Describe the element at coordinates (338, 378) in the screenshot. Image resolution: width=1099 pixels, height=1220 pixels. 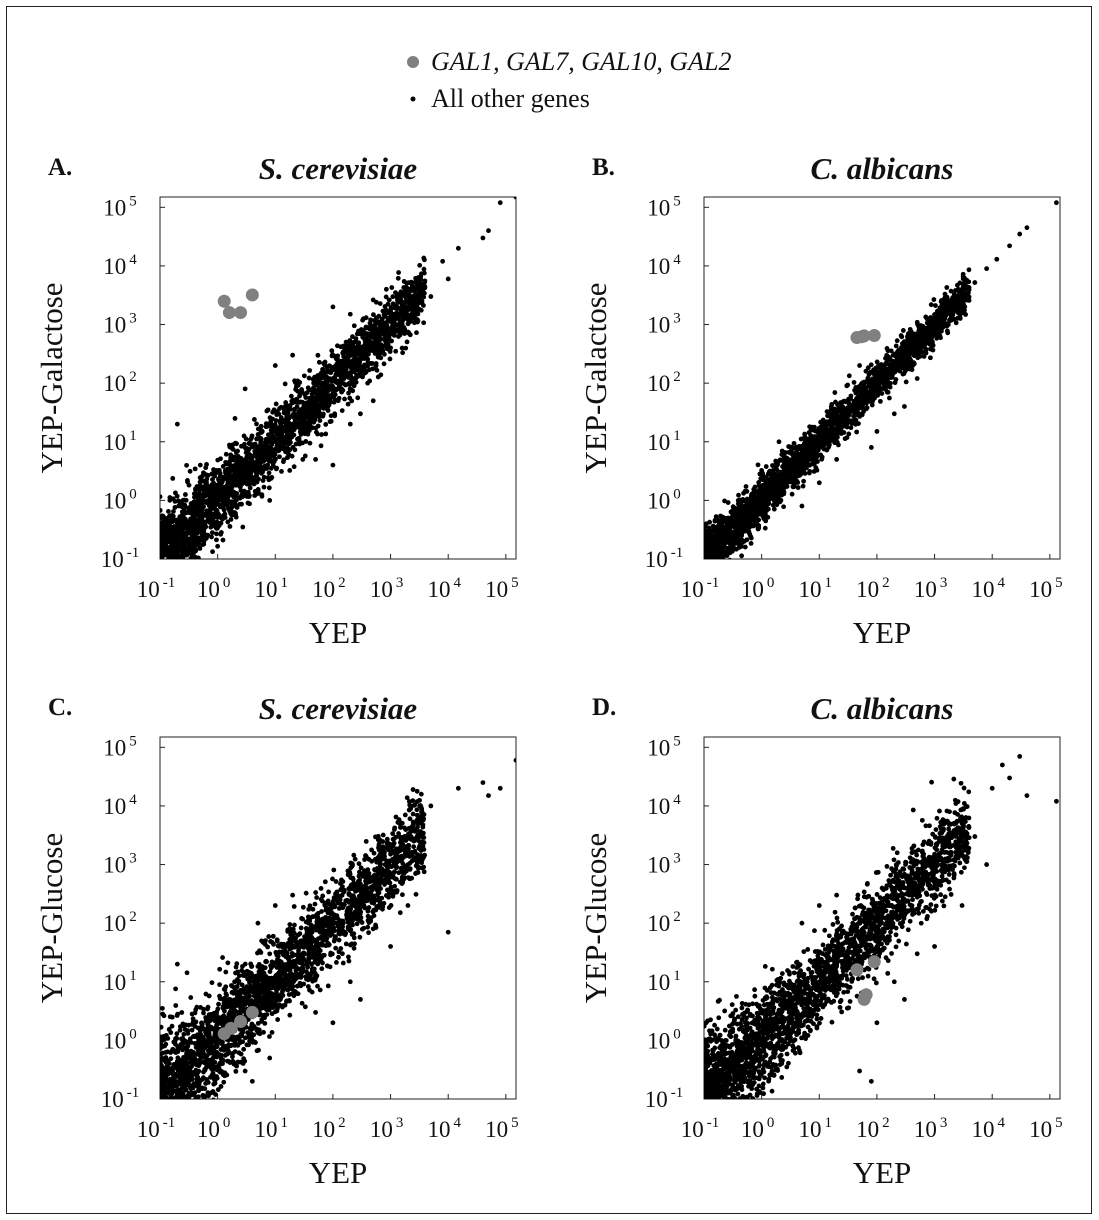
I see `plot-area` at that location.